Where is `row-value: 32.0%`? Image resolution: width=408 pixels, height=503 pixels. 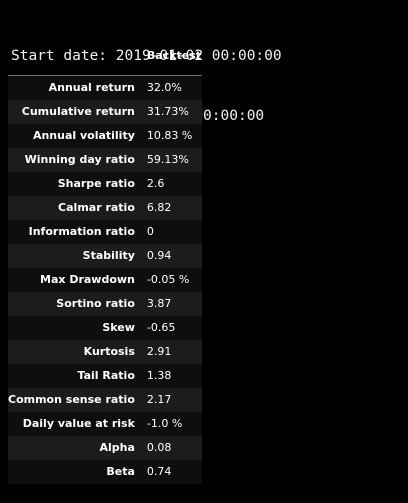
row-value: 32.0% is located at coordinates (164, 88).